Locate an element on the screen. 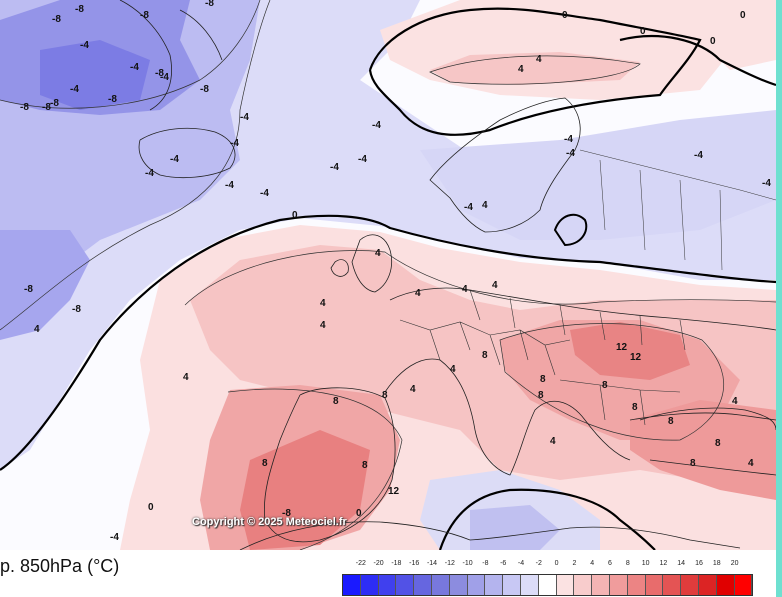  zero-isotherm-east is located at coordinates (698, 60).